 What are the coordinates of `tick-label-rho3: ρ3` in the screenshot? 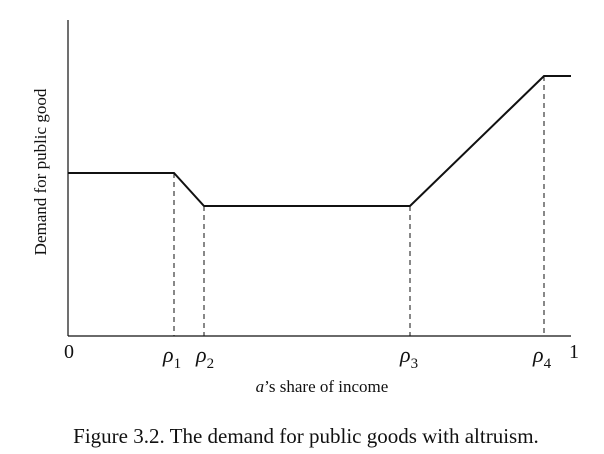 It's located at (408, 357).